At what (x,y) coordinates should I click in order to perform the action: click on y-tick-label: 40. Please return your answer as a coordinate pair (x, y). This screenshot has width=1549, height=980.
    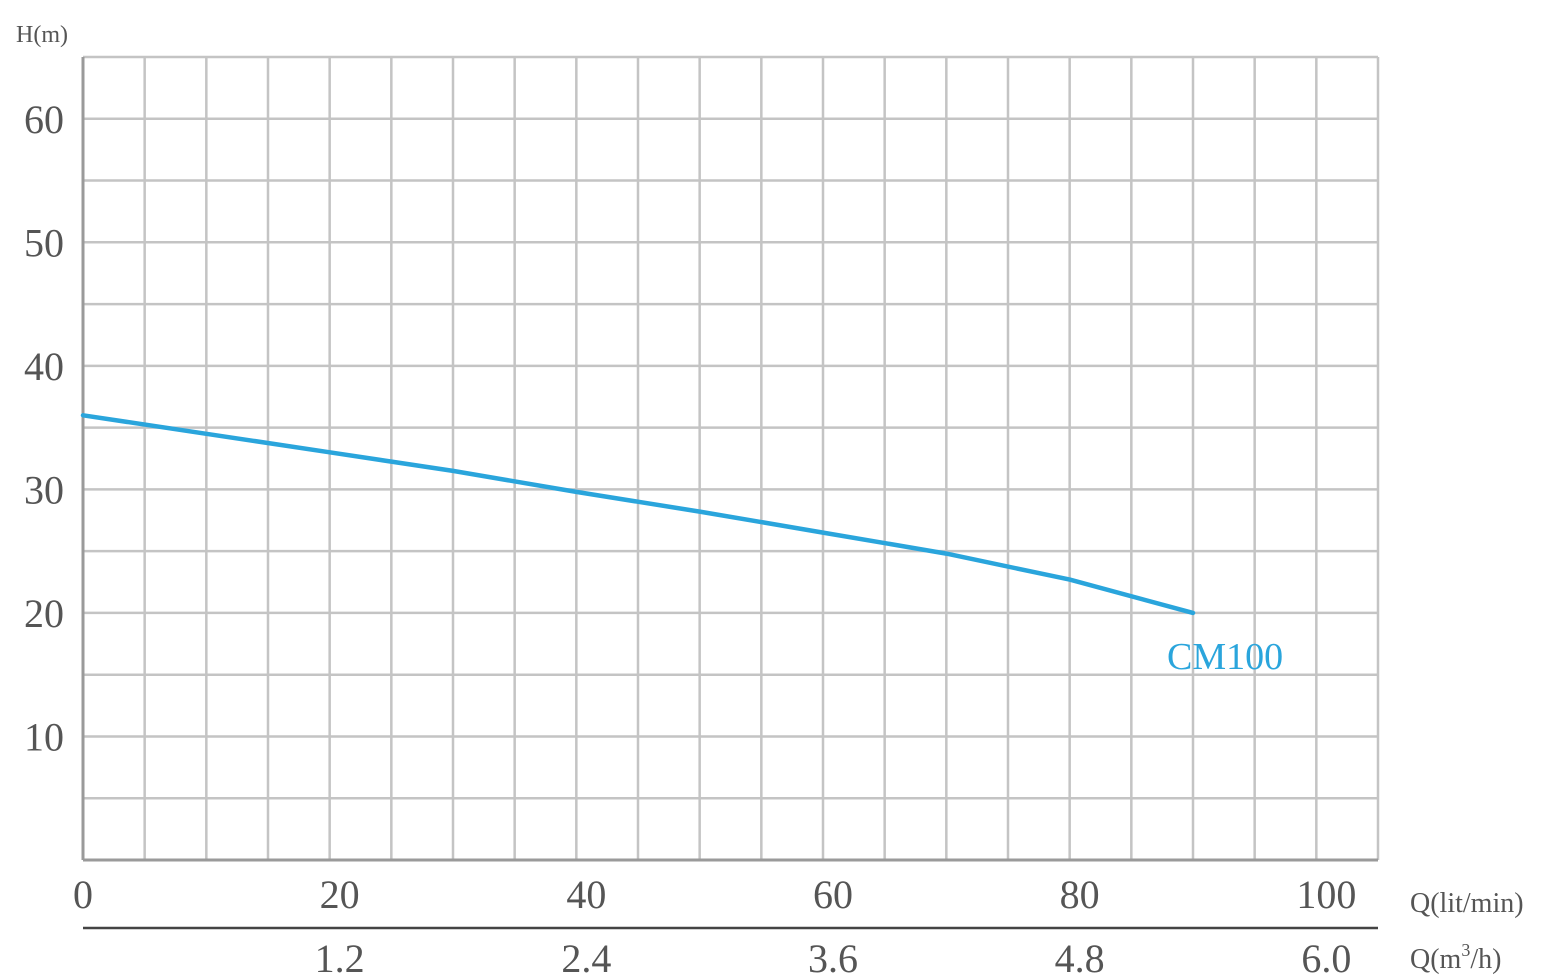
    Looking at the image, I should click on (44, 366).